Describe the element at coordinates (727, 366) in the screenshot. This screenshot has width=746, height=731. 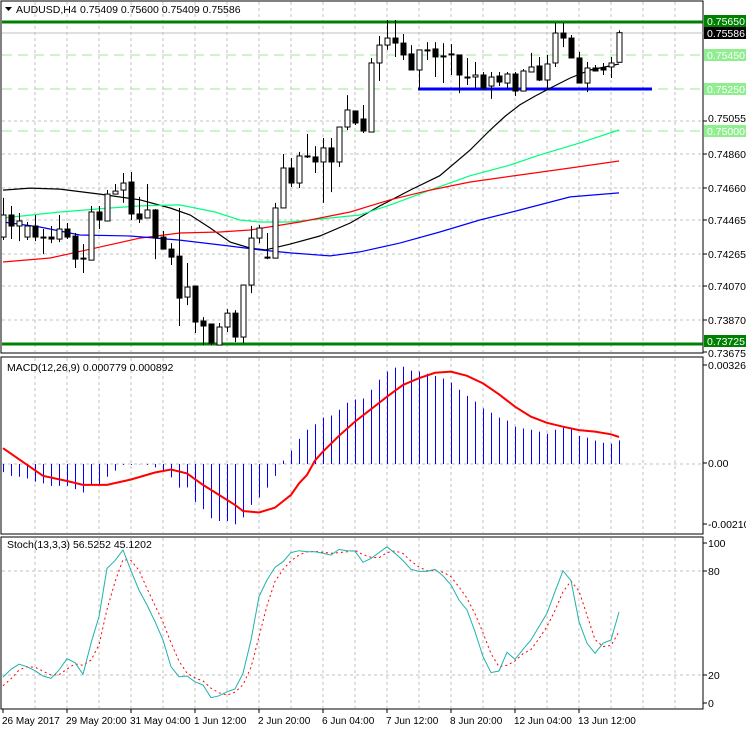
I see `macd-axis-label: 0.003269` at that location.